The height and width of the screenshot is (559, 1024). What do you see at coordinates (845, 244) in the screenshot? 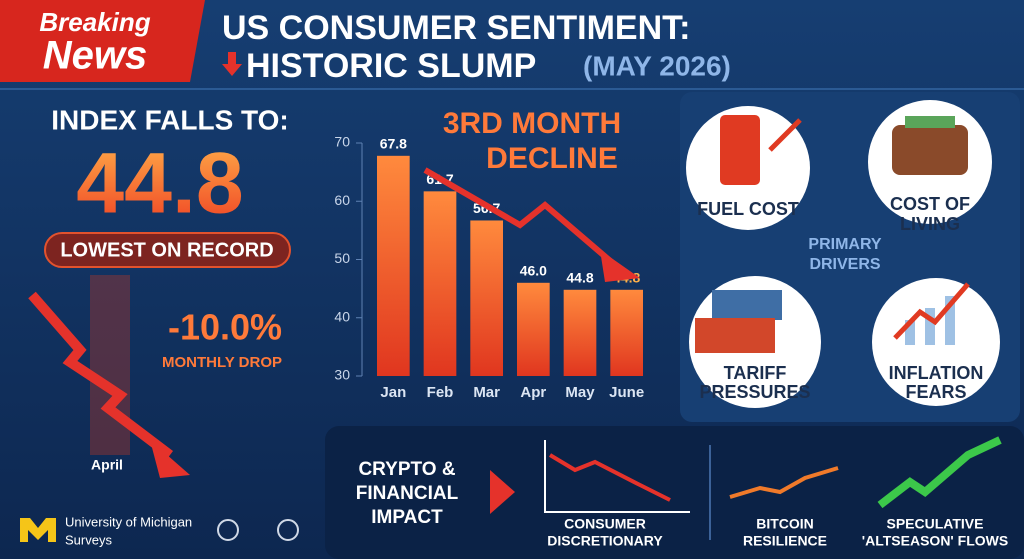
I see `drivers-heading: PRIMARY` at bounding box center [845, 244].